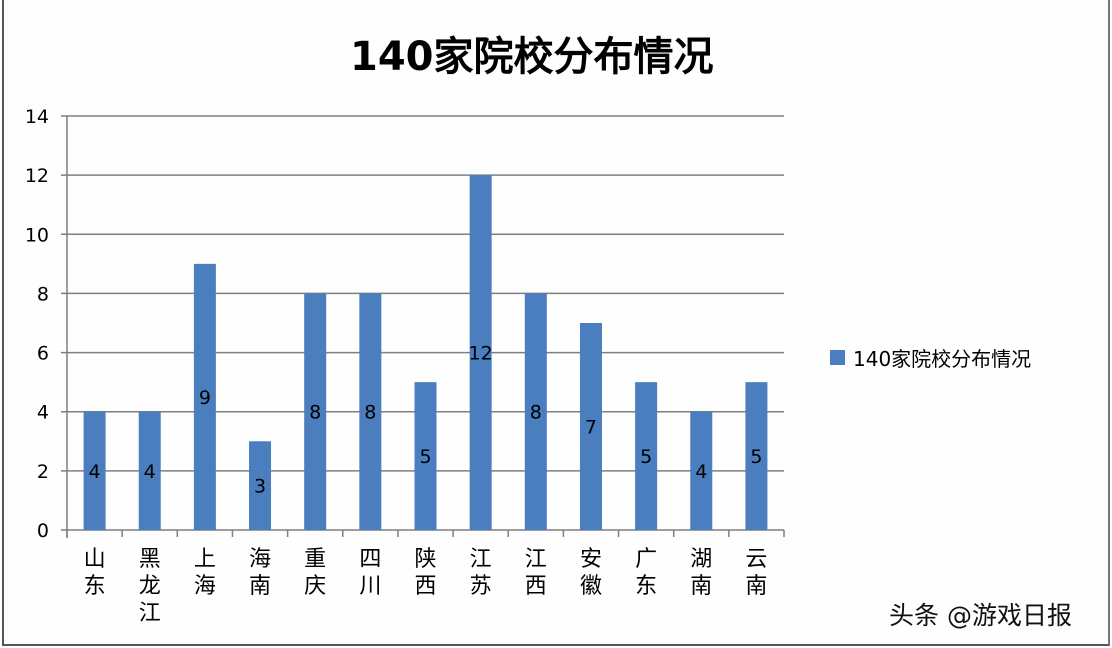  I want to click on x-category-label: 重, so click(315, 559).